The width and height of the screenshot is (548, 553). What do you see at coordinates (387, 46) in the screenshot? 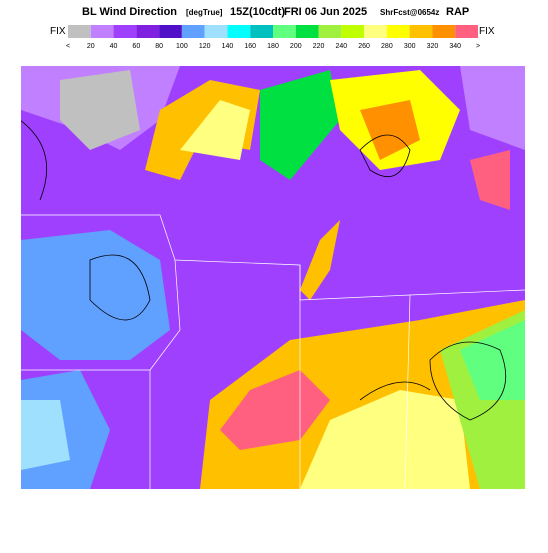
I see `colorbar-label: 280` at bounding box center [387, 46].